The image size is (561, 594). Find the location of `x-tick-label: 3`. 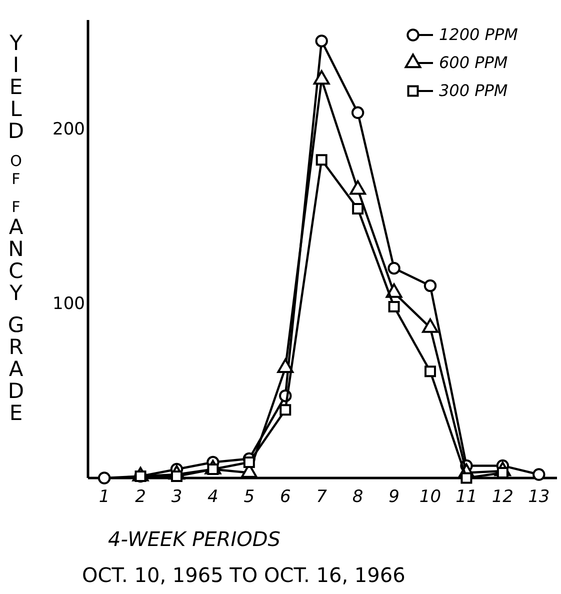

x-tick-label: 3 is located at coordinates (176, 497).